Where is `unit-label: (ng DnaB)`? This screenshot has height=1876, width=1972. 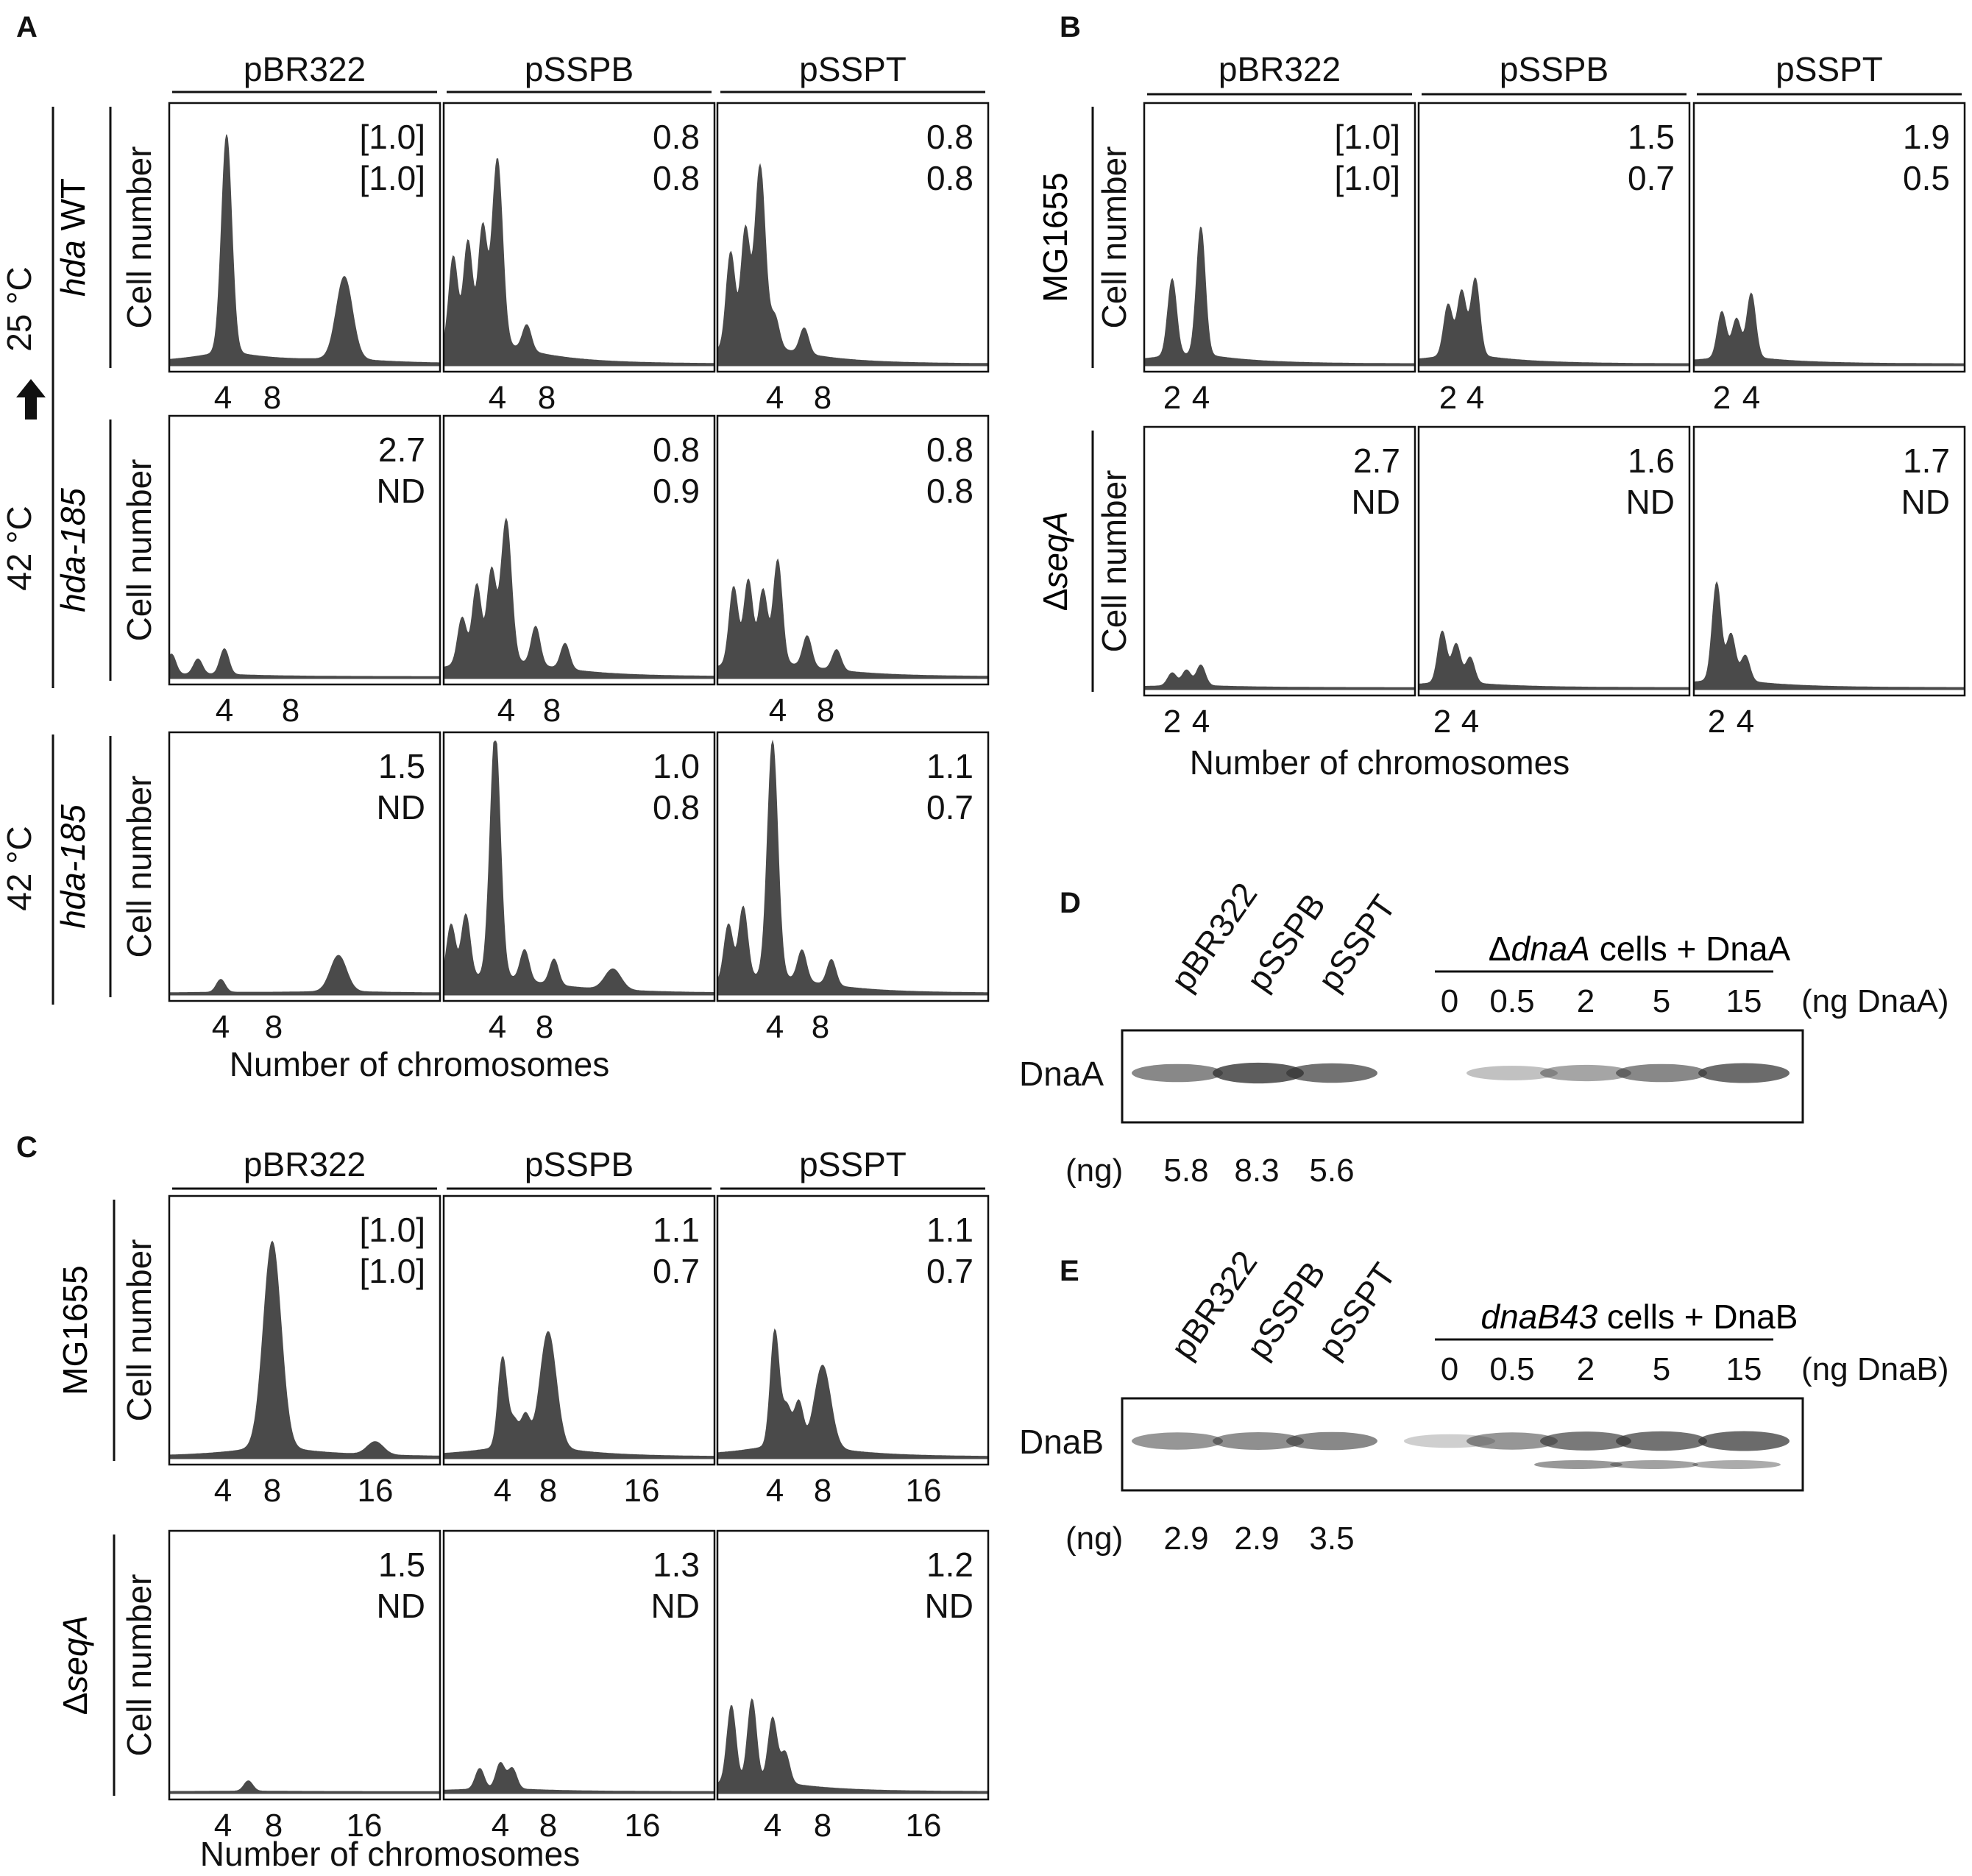 unit-label: (ng DnaB) is located at coordinates (1875, 1369).